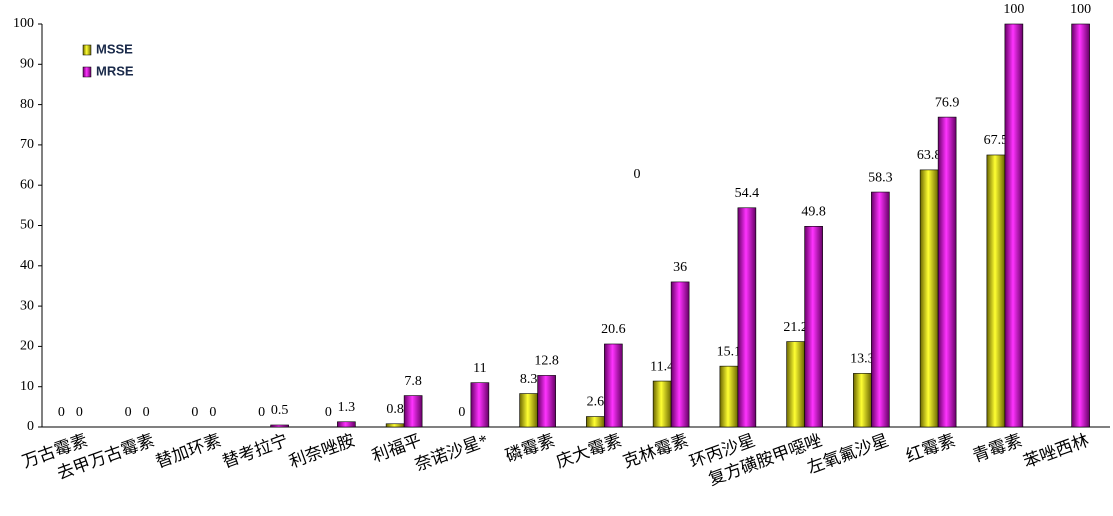 Image resolution: width=1113 pixels, height=516 pixels. What do you see at coordinates (114, 48) in the screenshot?
I see `legend-label: MSSE` at bounding box center [114, 48].